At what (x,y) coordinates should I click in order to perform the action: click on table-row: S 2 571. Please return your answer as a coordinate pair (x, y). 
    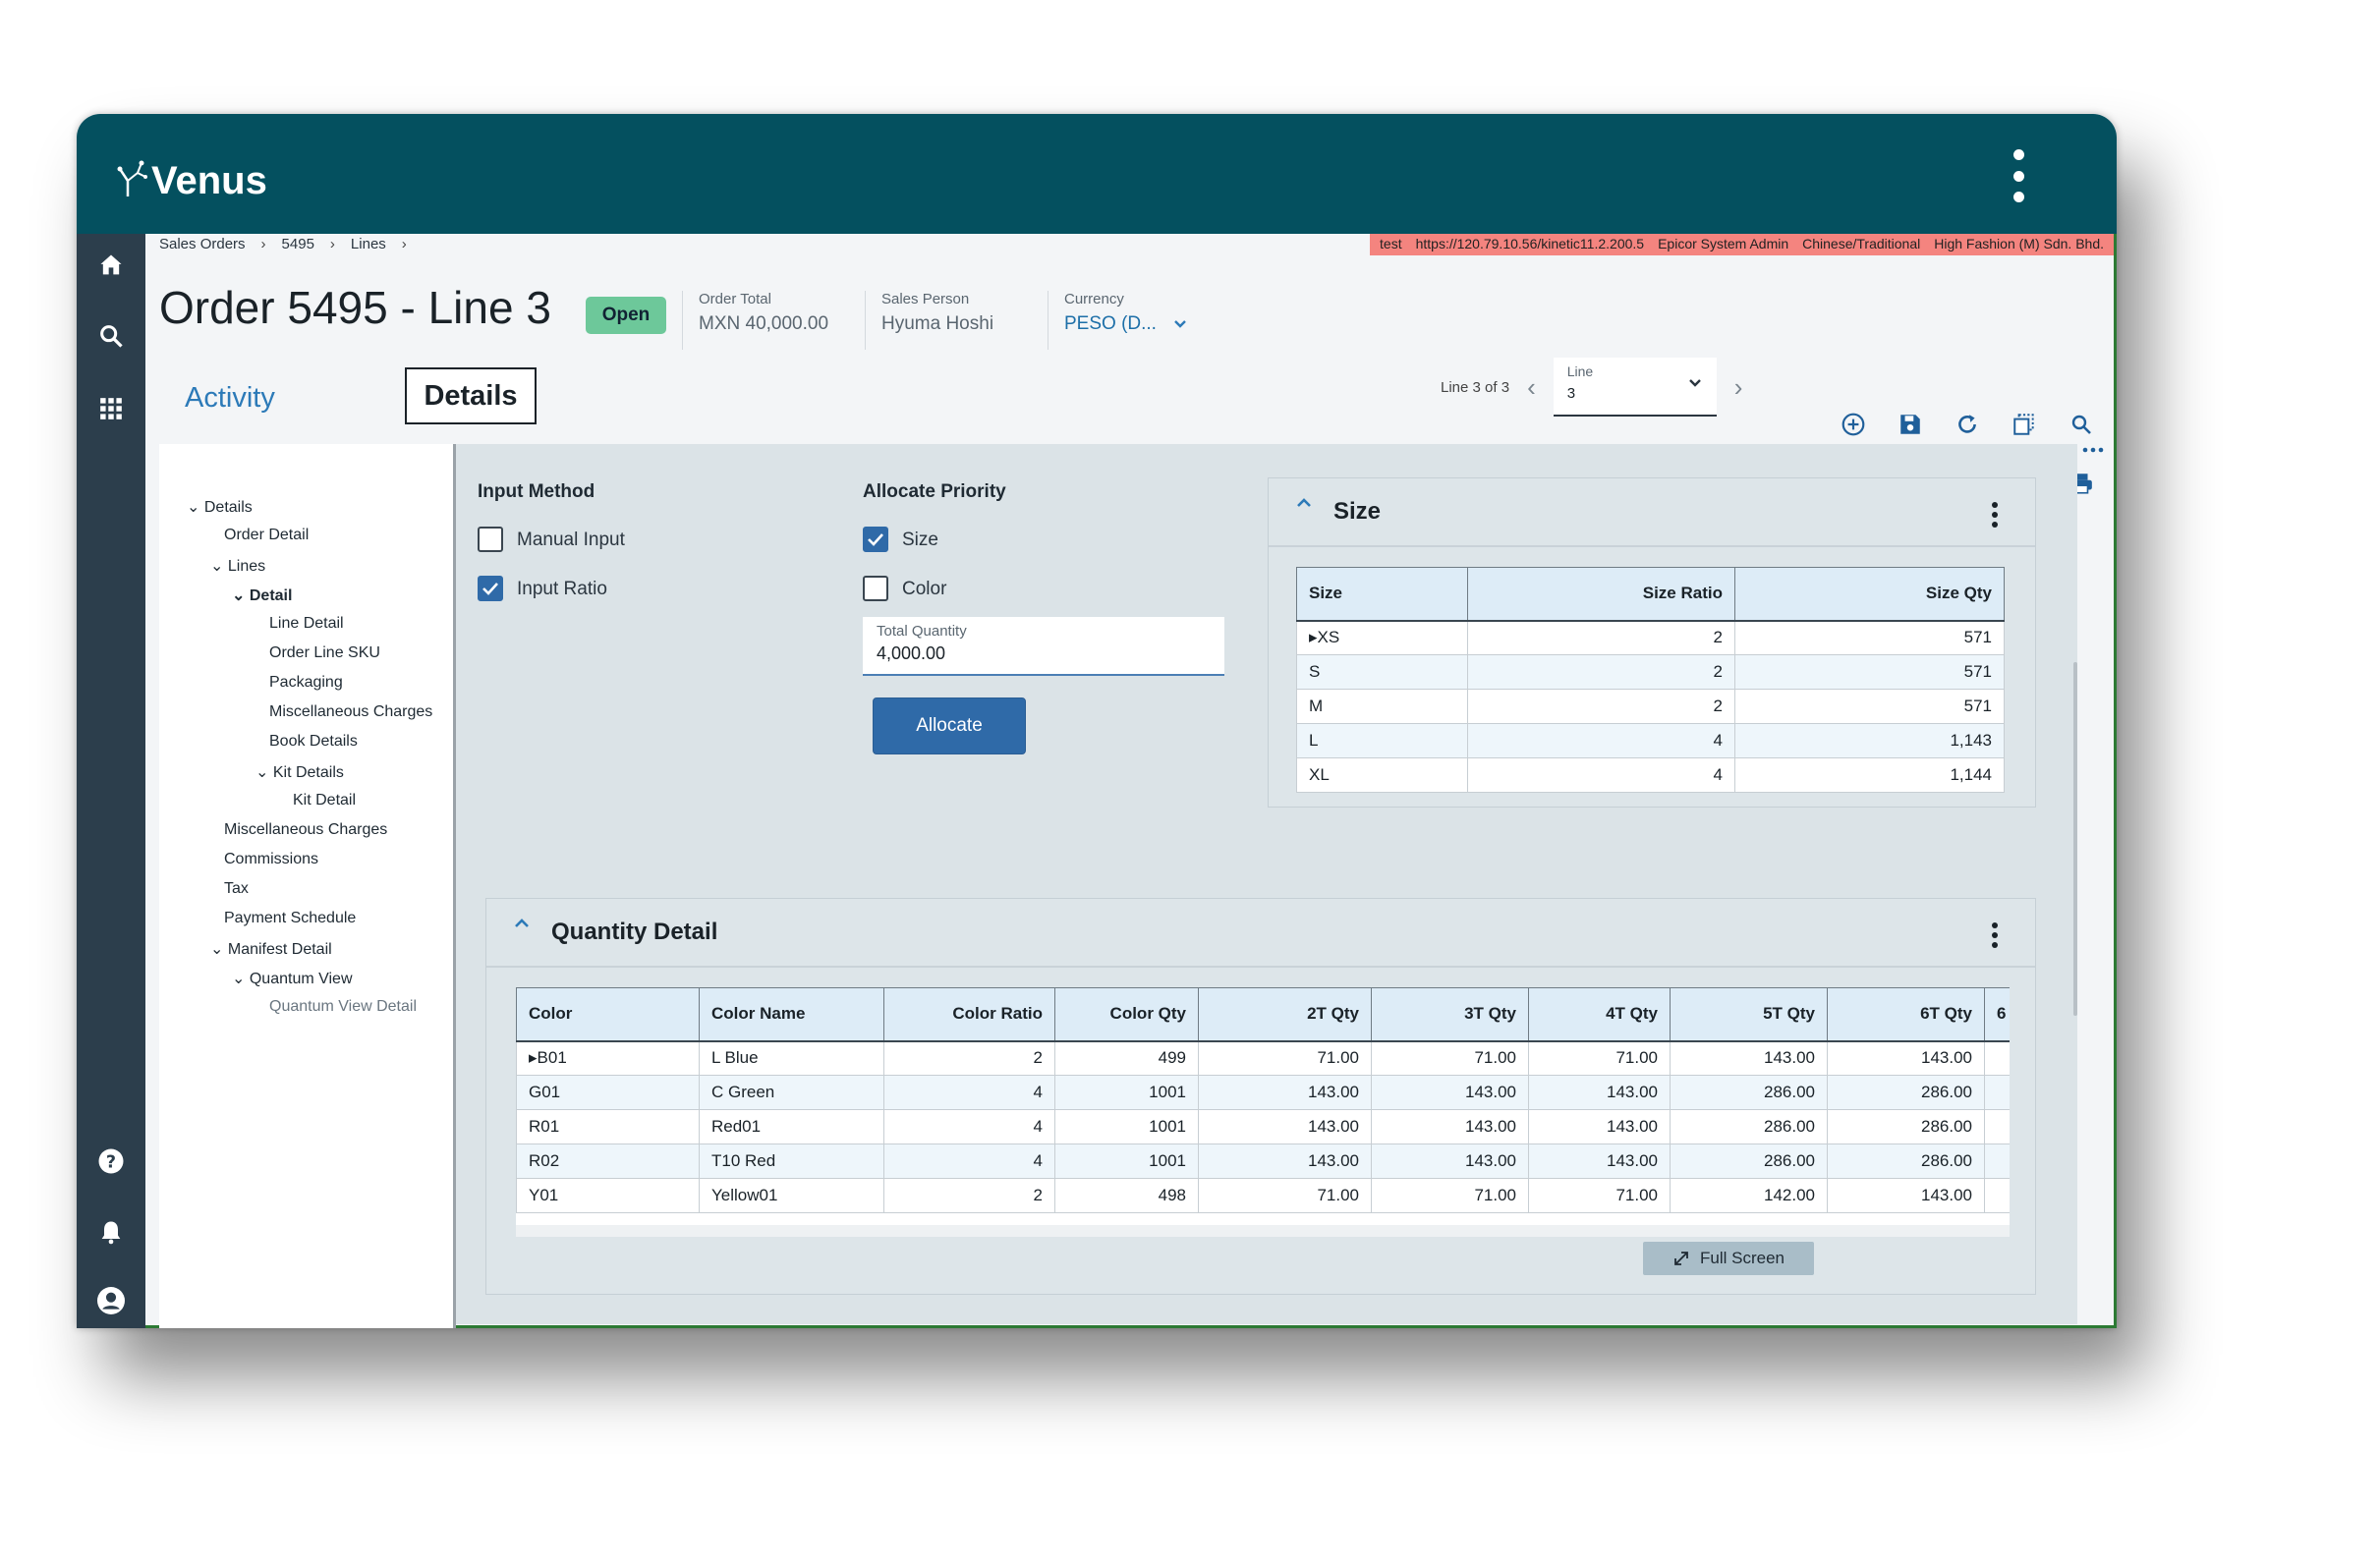
    Looking at the image, I should click on (1650, 672).